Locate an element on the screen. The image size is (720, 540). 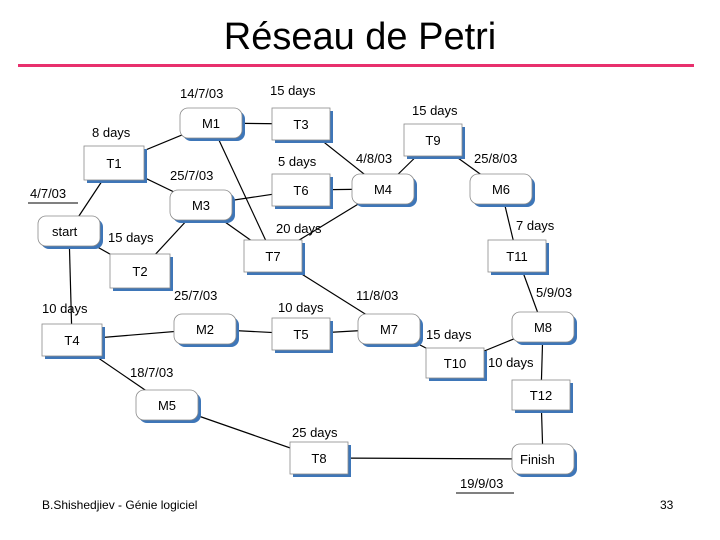
node-finish: Finish is located at coordinates (544, 460).